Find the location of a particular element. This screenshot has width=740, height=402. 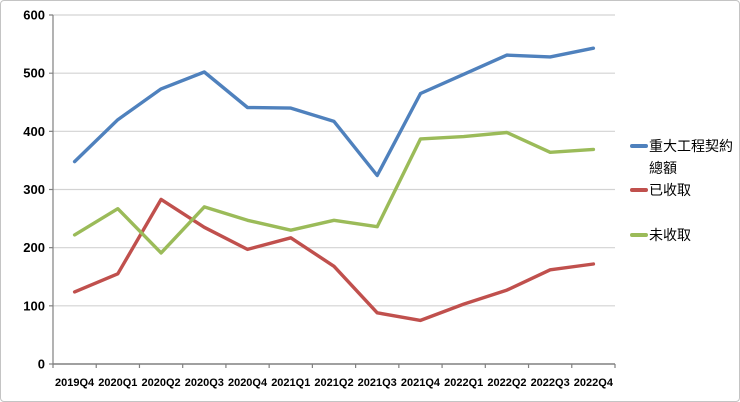

x-axis-category-label: 2022Q4 is located at coordinates (594, 383).